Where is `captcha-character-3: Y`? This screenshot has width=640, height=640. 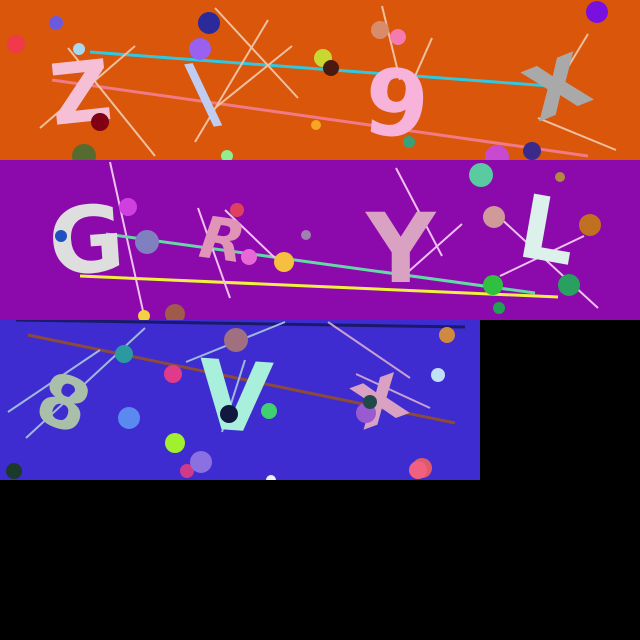
captcha-character-3: Y is located at coordinates (401, 249).